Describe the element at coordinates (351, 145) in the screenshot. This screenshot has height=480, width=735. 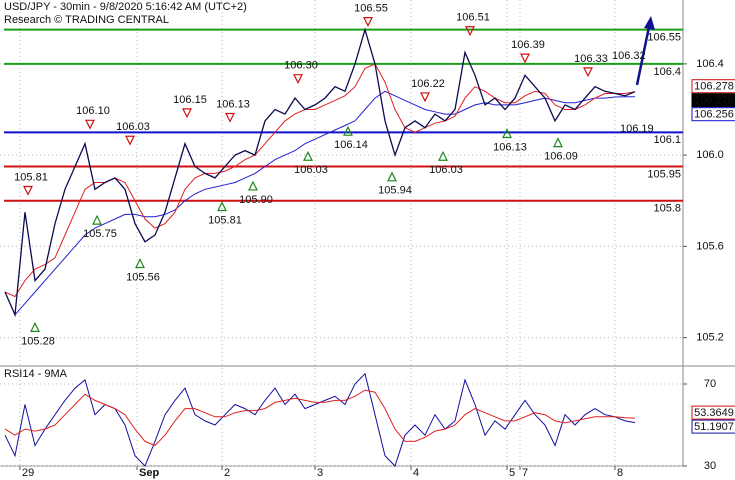
I see `annotation-label: 106.14` at that location.